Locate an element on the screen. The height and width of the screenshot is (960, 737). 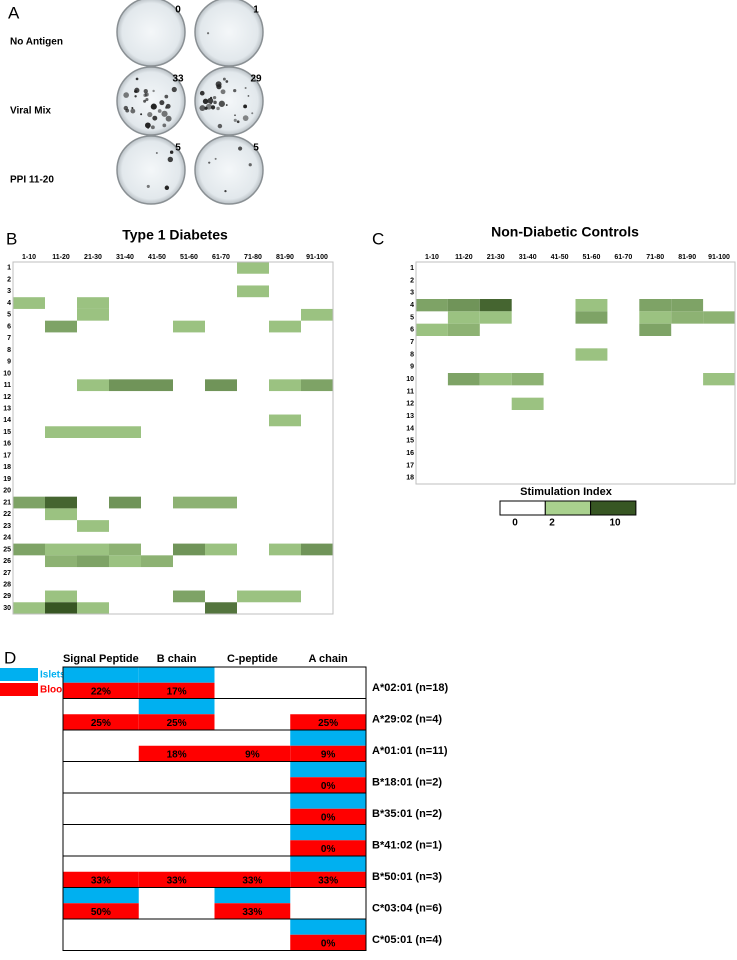
column-header: A chain is located at coordinates (328, 659).